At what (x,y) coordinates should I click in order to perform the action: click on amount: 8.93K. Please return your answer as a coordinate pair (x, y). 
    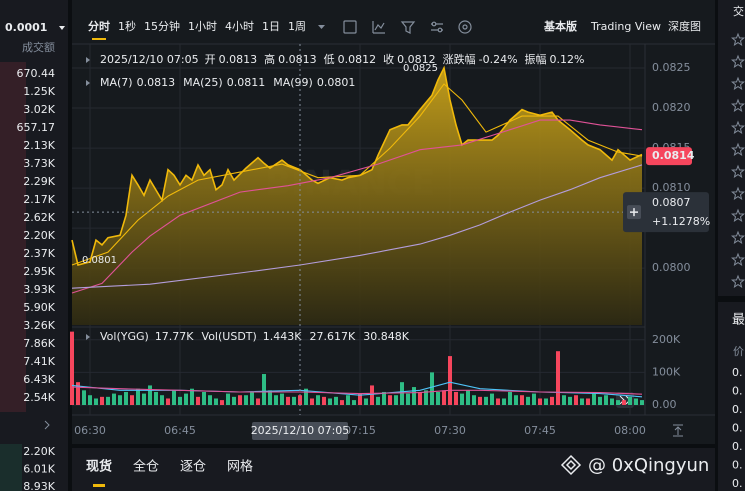
    Looking at the image, I should click on (39, 485).